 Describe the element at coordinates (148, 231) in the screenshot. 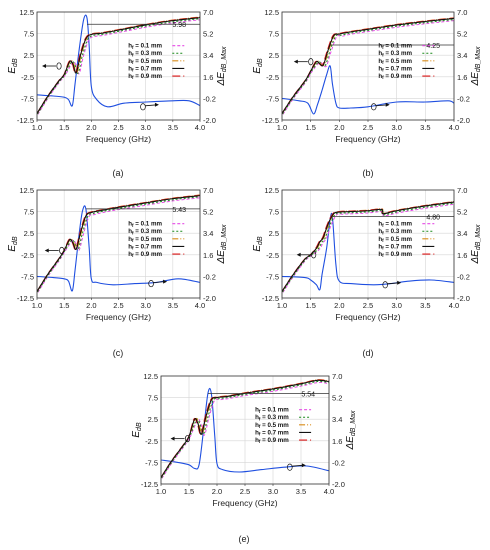

I see `legend-entry-value: = 0.3 mm` at that location.